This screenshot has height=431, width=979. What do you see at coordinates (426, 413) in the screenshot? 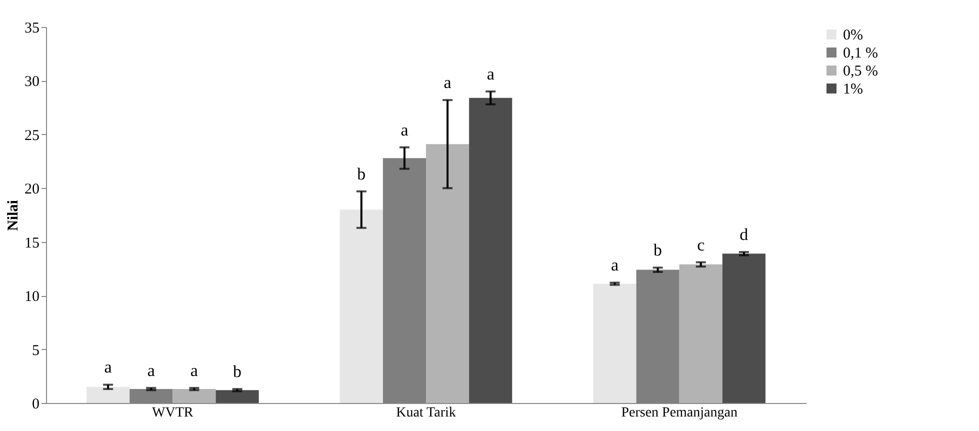
I see `x-tick-label: Kuat Tarik` at bounding box center [426, 413].